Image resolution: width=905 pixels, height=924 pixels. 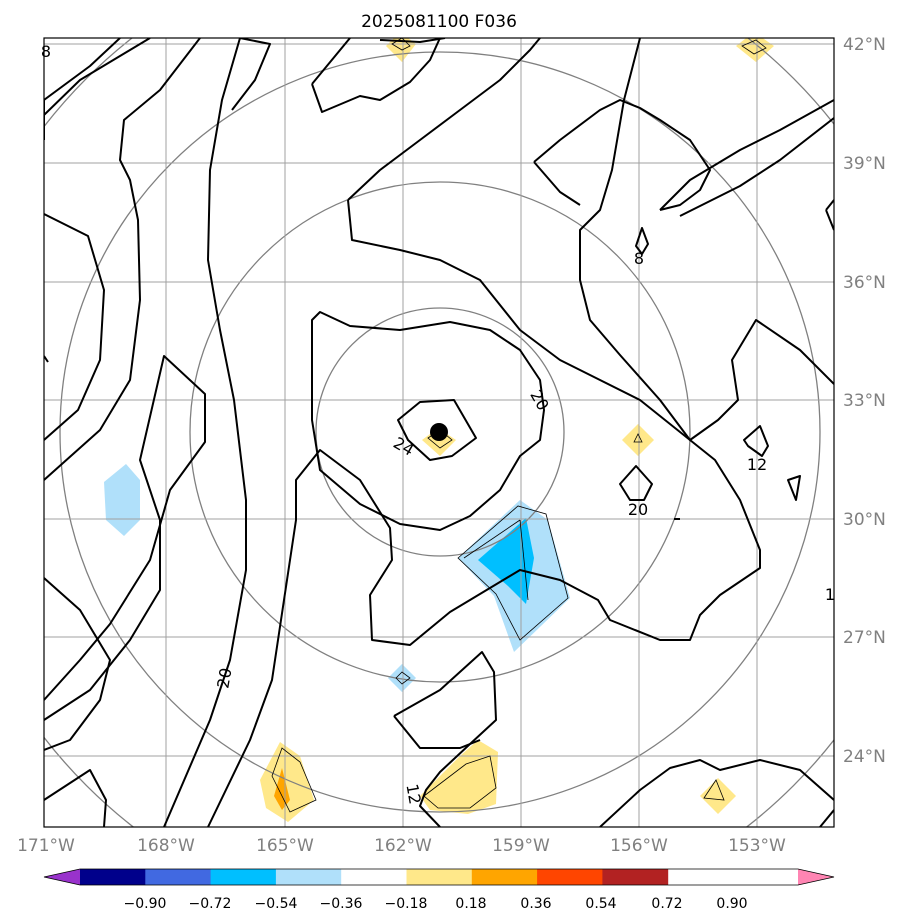 I want to click on colorbar-tick-label: 0.54, so click(x=600, y=904).